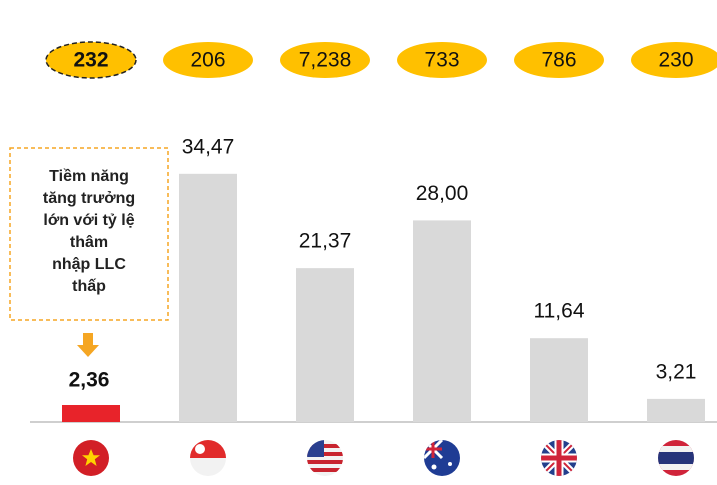 The width and height of the screenshot is (717, 485). I want to click on value-label: 34,47, so click(208, 146).